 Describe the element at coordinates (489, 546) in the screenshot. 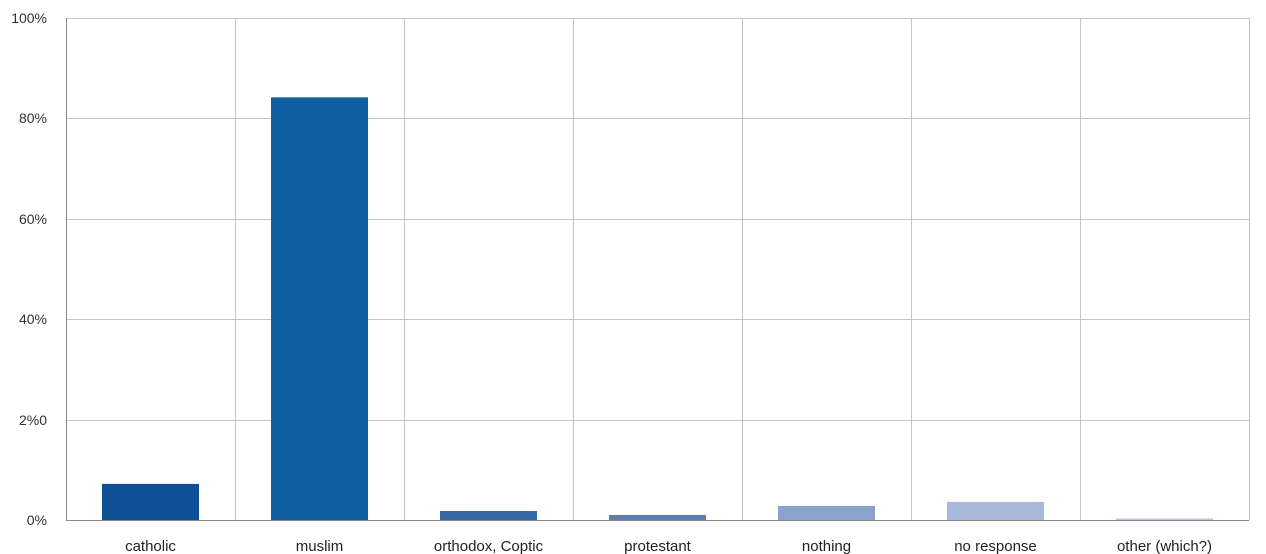

I see `x-category-label: orthodox, Coptic` at that location.